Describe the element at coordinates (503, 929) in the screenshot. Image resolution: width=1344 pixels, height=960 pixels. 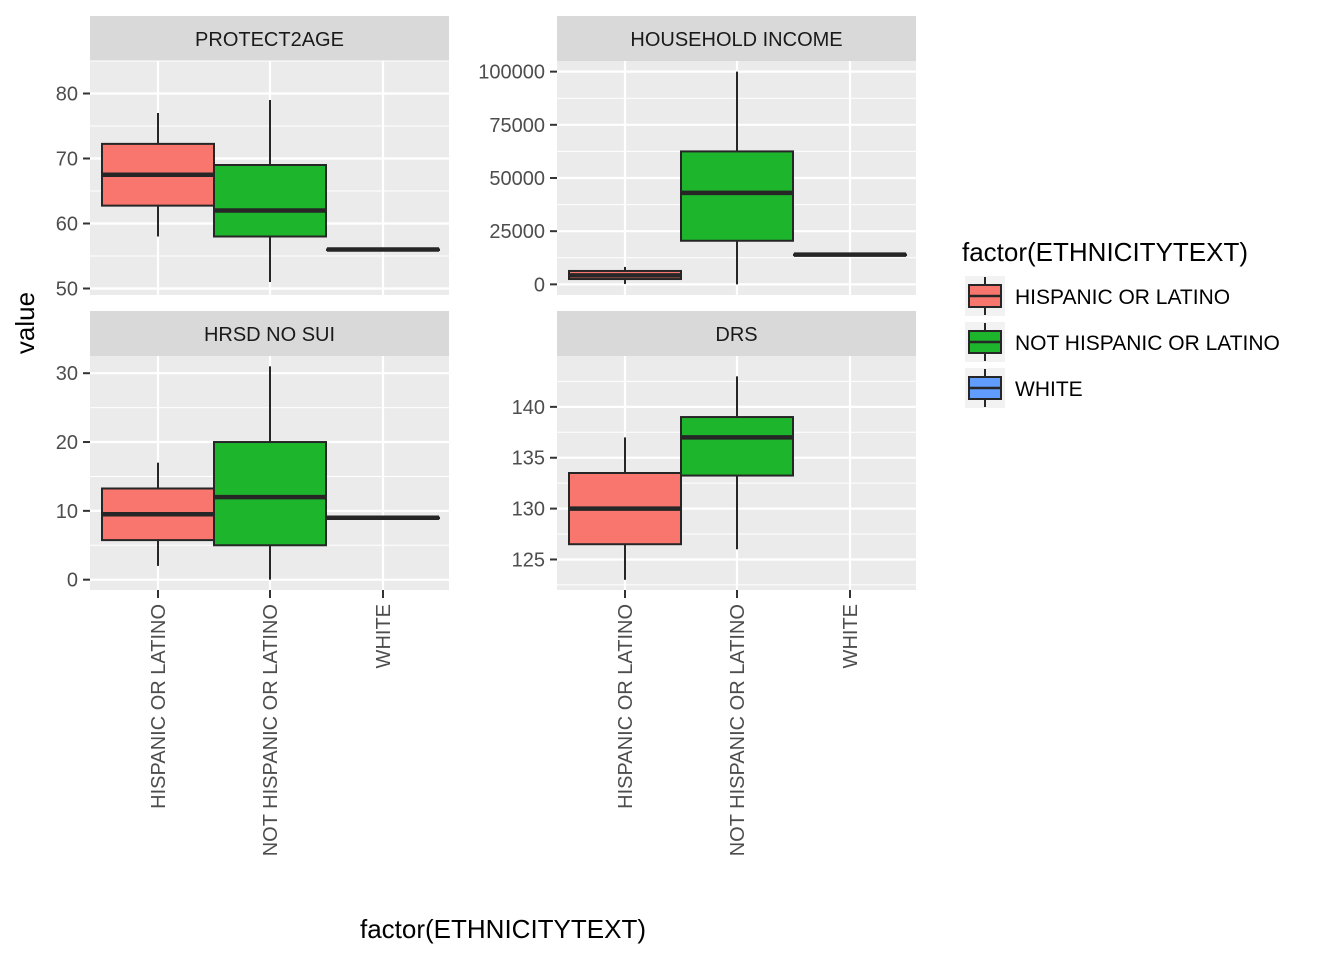
I see `x-axis-title: factor(ETHNICITYTEXT)` at that location.